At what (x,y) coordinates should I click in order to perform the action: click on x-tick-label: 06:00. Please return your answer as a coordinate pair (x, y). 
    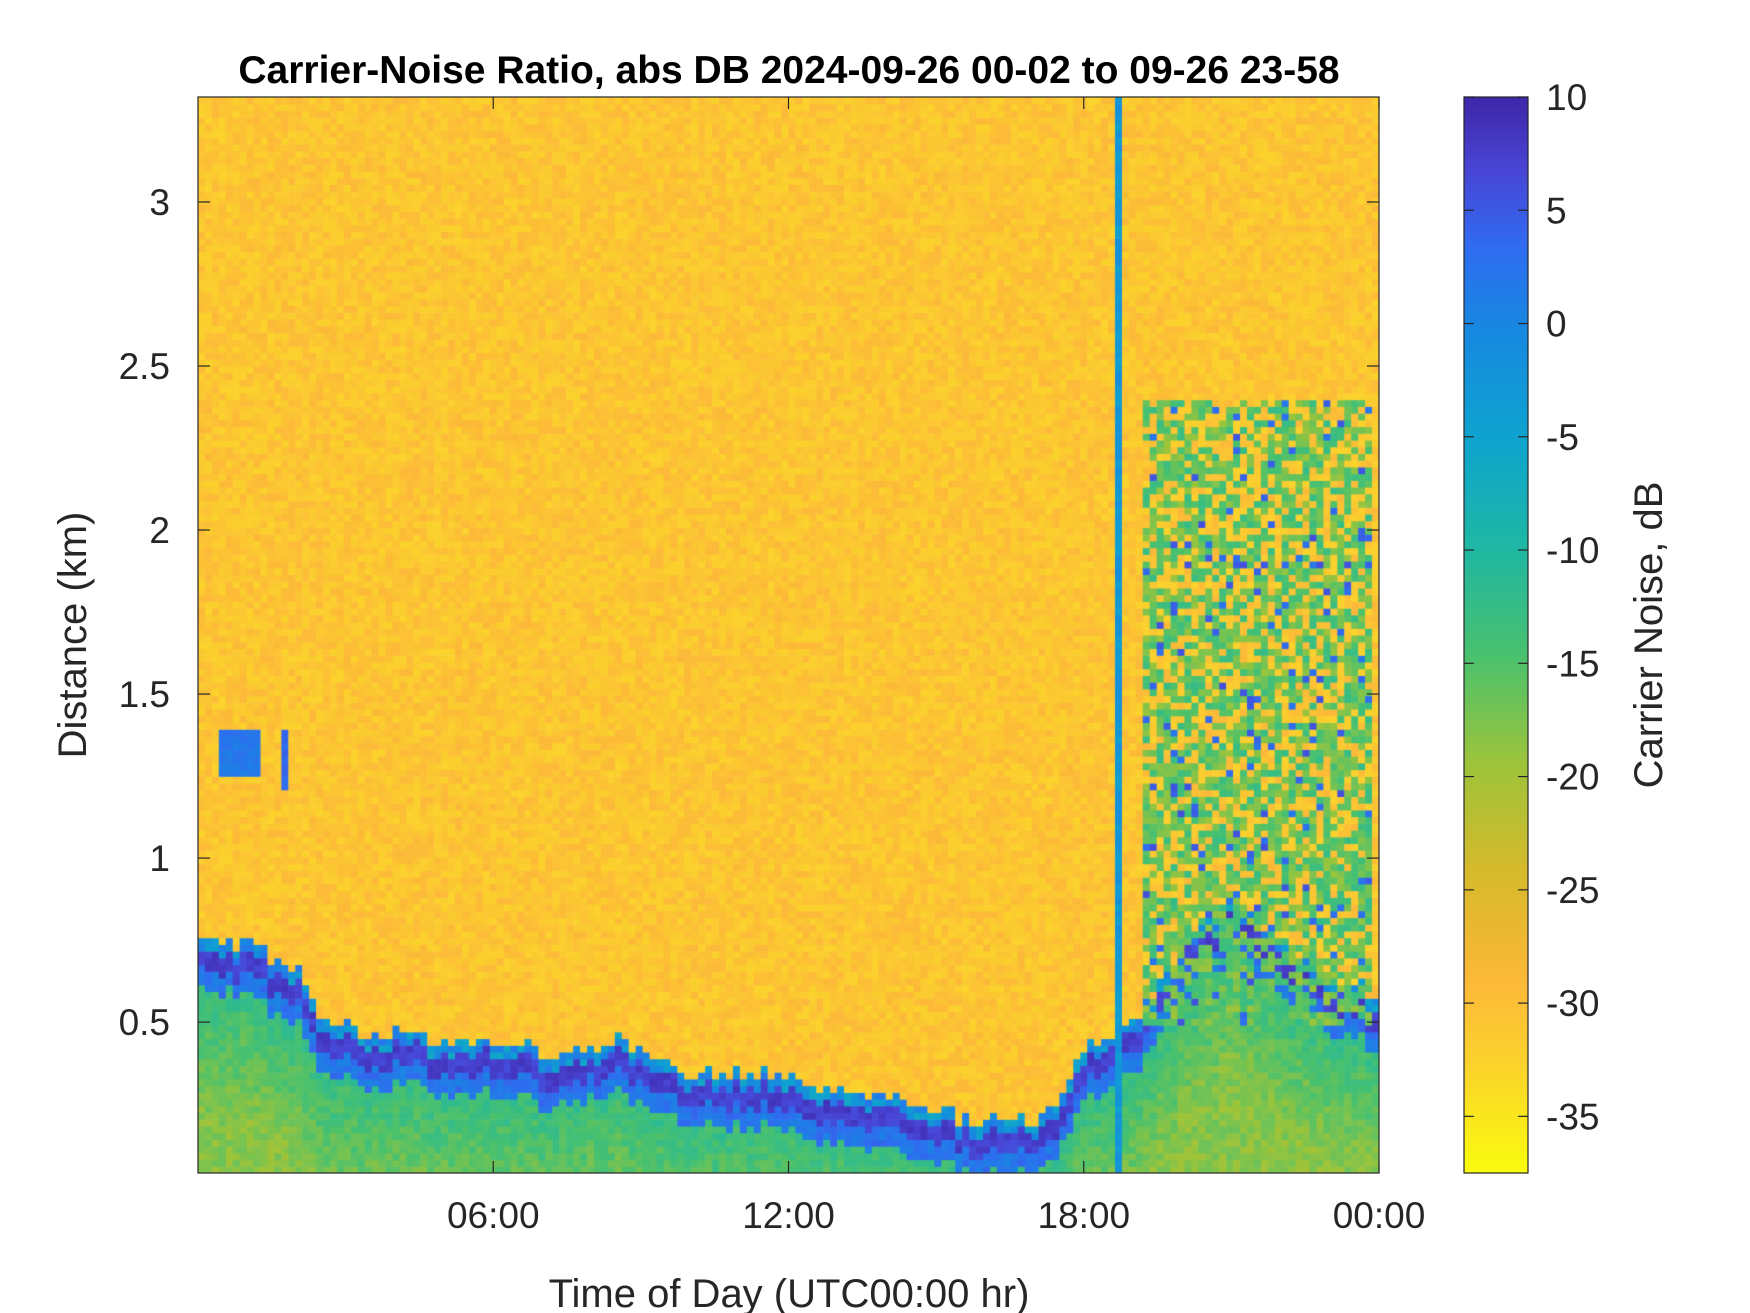
    Looking at the image, I should click on (493, 1215).